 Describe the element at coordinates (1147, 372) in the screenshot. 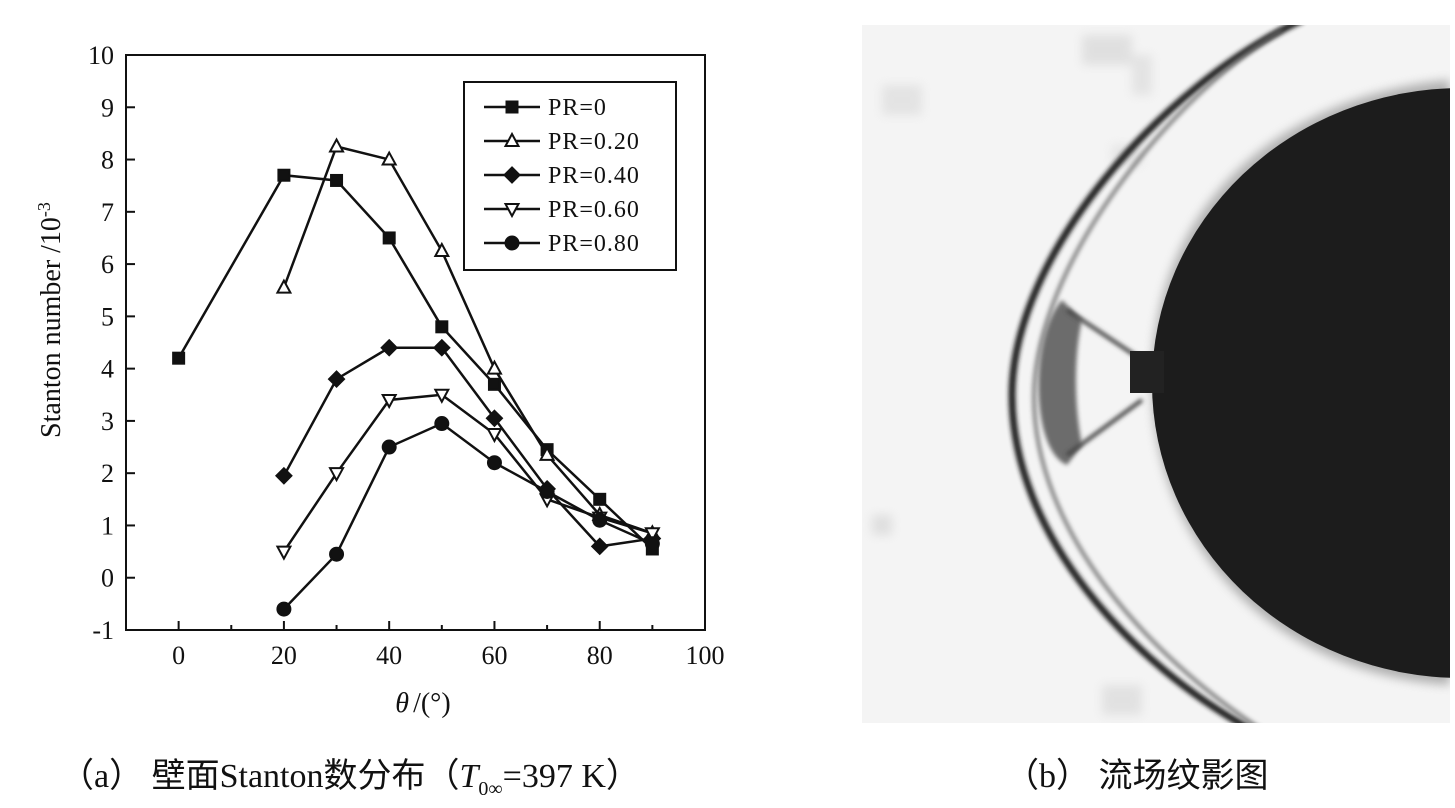

I see `jet-nozzle` at that location.